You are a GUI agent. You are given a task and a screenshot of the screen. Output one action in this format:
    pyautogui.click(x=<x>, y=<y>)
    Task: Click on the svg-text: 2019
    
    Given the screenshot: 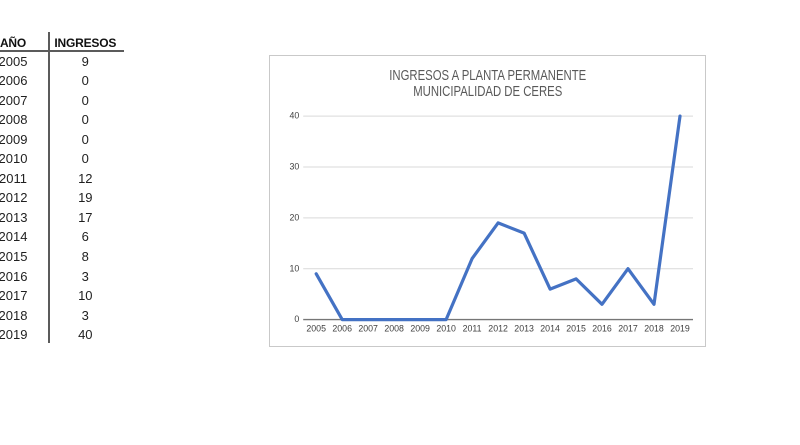 What is the action you would take?
    pyautogui.click(x=680, y=328)
    